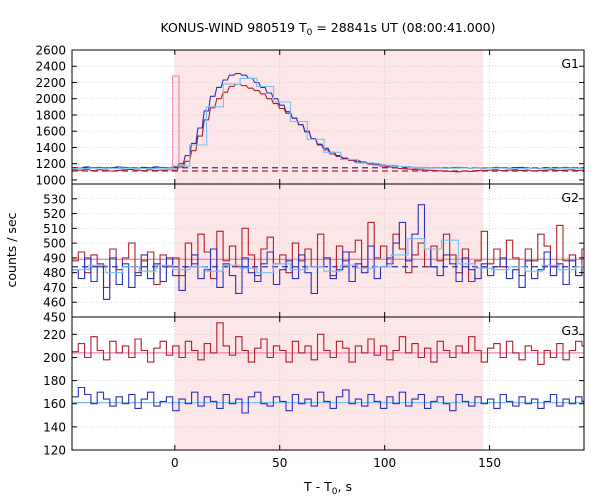 The image size is (600, 504). What do you see at coordinates (50, 164) in the screenshot?
I see `y-tick-label: 1200` at bounding box center [50, 164].